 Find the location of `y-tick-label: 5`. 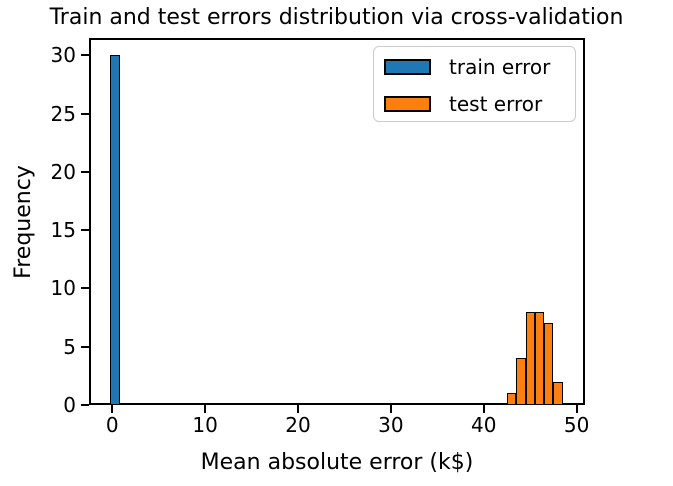

y-tick-label: 5 is located at coordinates (69, 346).